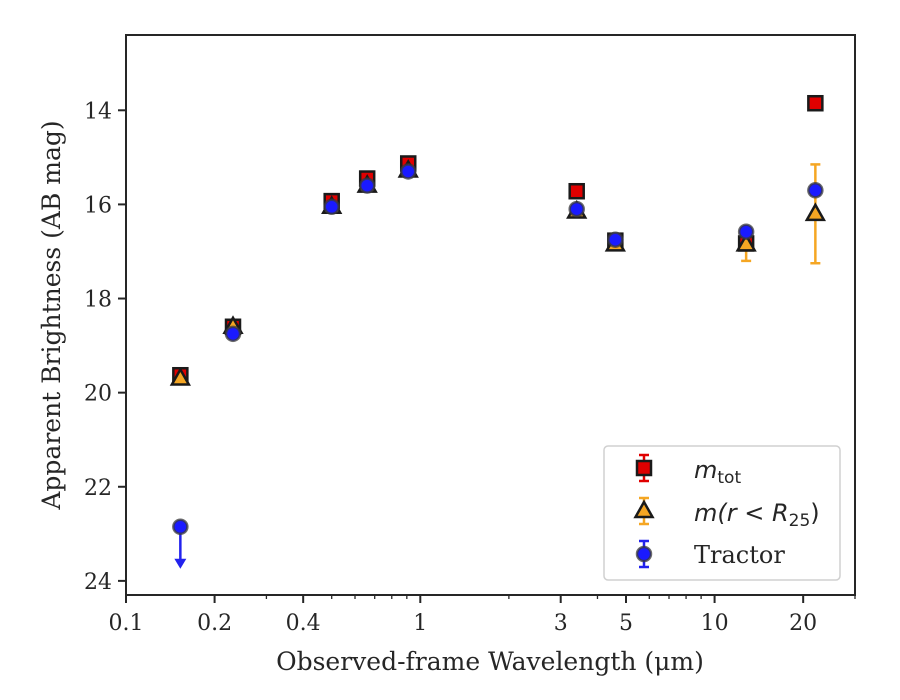 This screenshot has height=700, width=900. I want to click on legend-marker-square, so click(644, 468).